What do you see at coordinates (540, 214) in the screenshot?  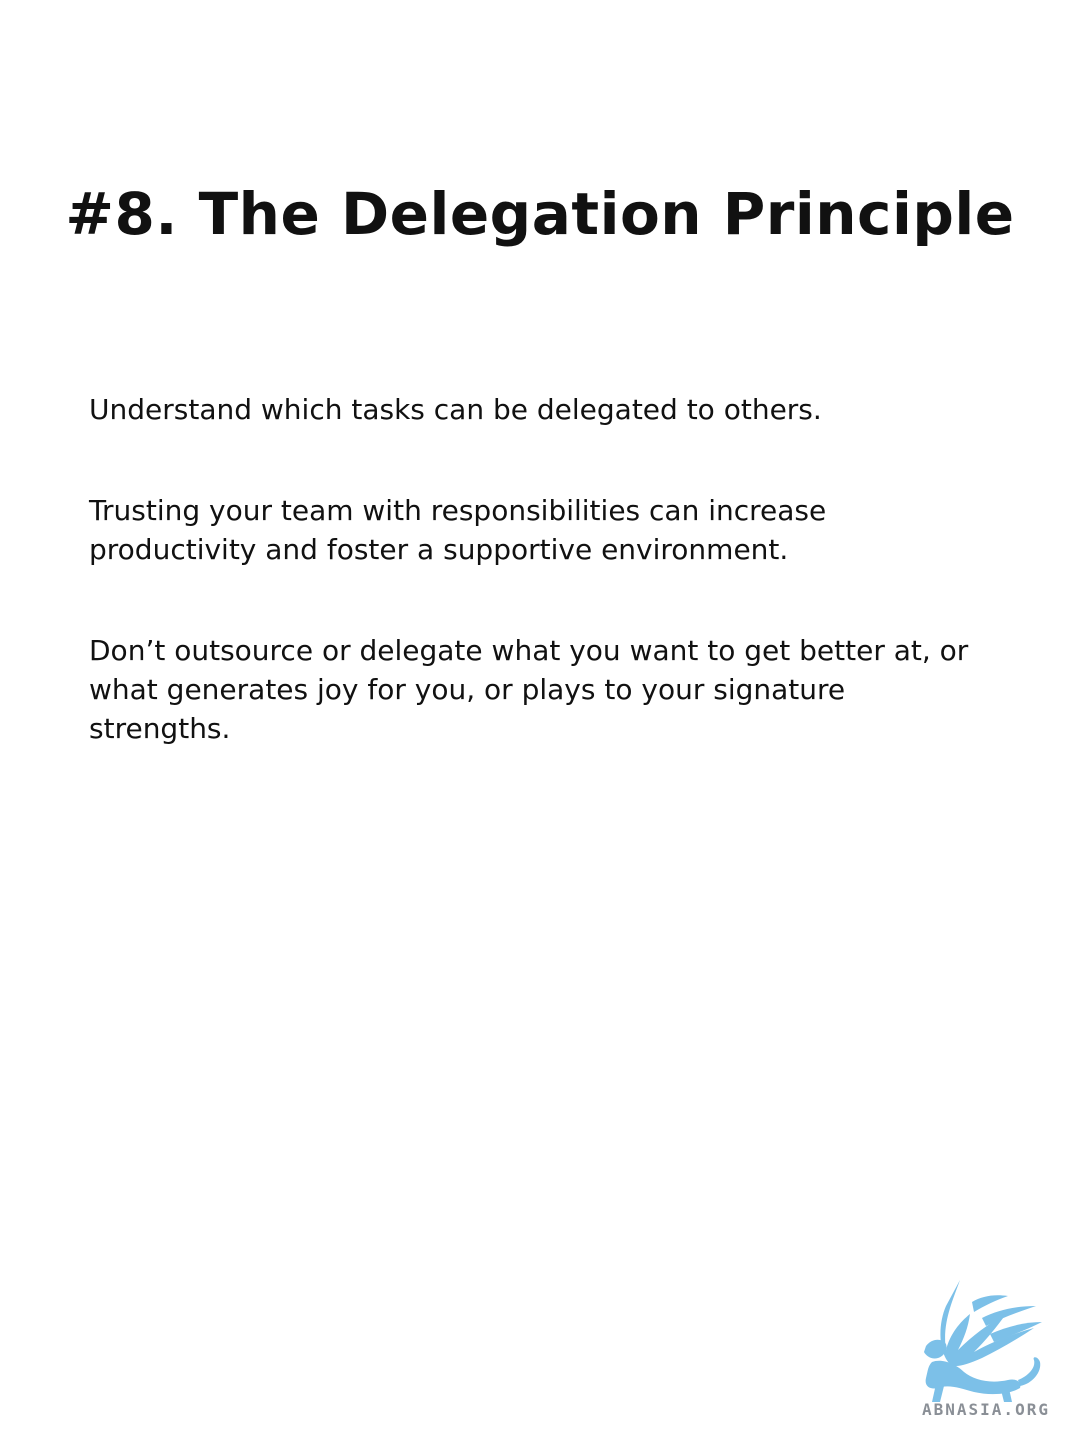 I see `slide-title: #8. The Delegation Principle` at bounding box center [540, 214].